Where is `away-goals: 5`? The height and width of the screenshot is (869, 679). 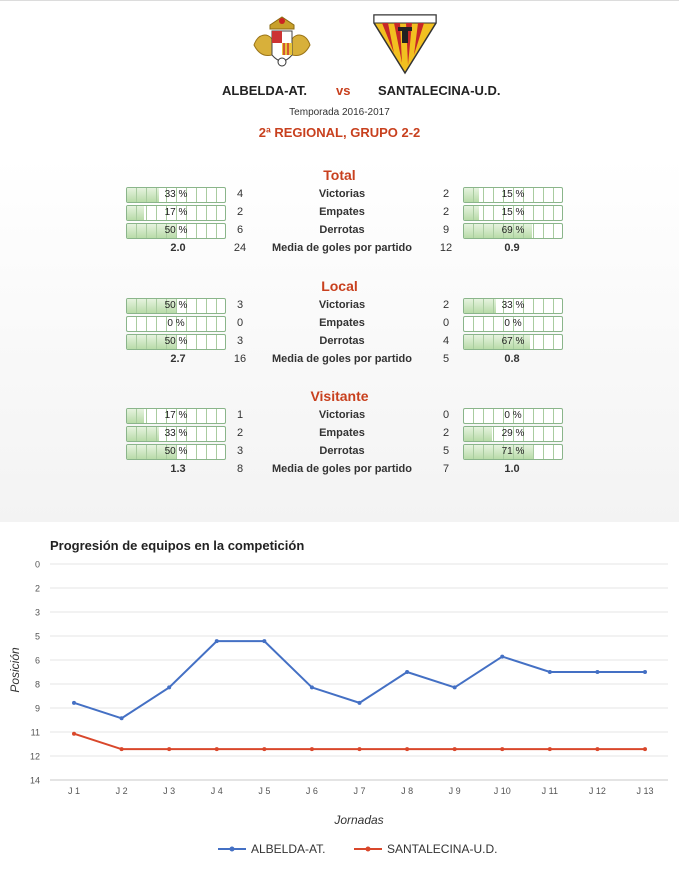
away-goals: 5 is located at coordinates (446, 359).